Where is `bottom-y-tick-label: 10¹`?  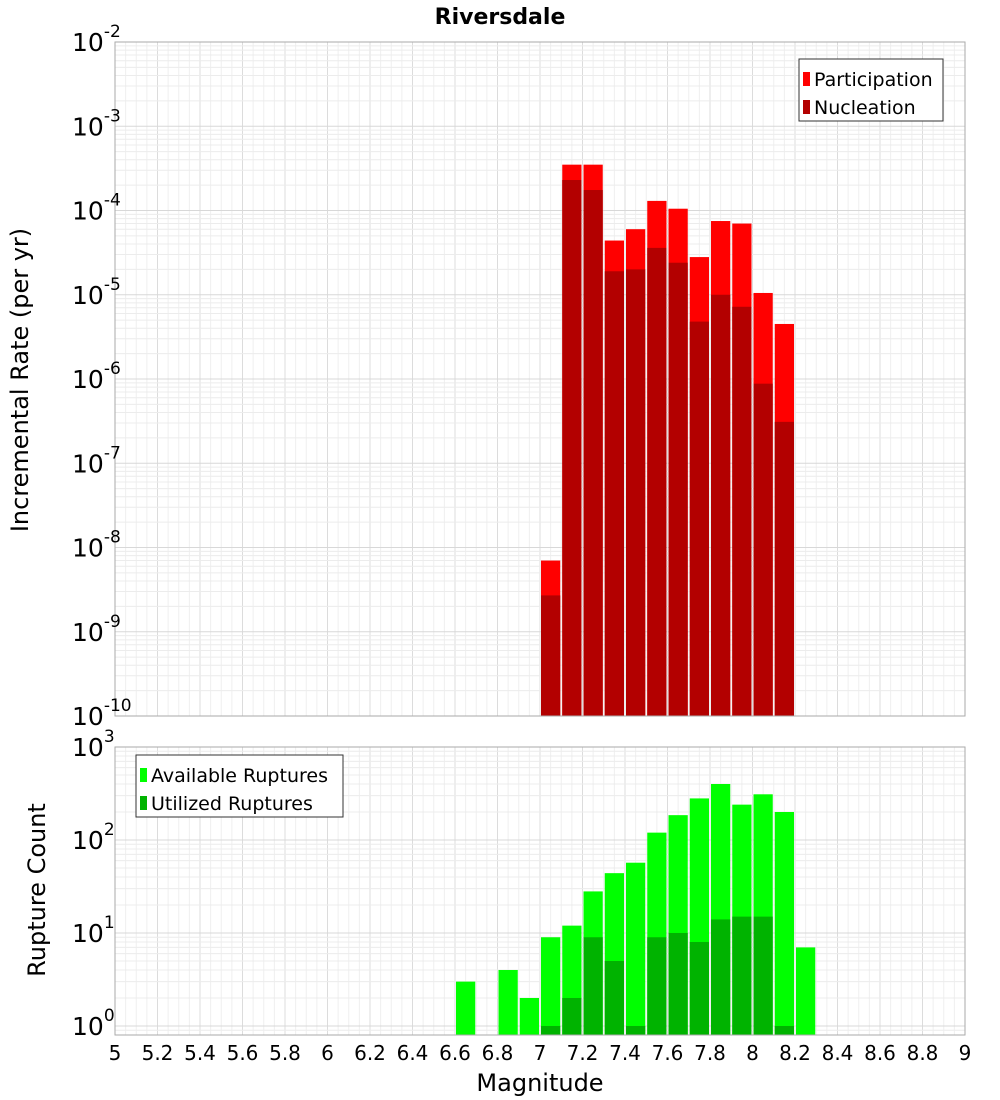 bottom-y-tick-label: 10¹ is located at coordinates (93, 930).